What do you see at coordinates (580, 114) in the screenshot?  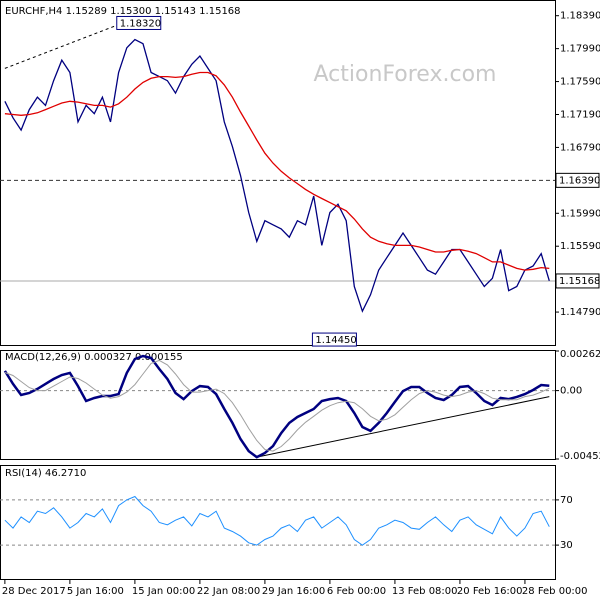 I see `y-tick-label: 1.17190` at bounding box center [580, 114].